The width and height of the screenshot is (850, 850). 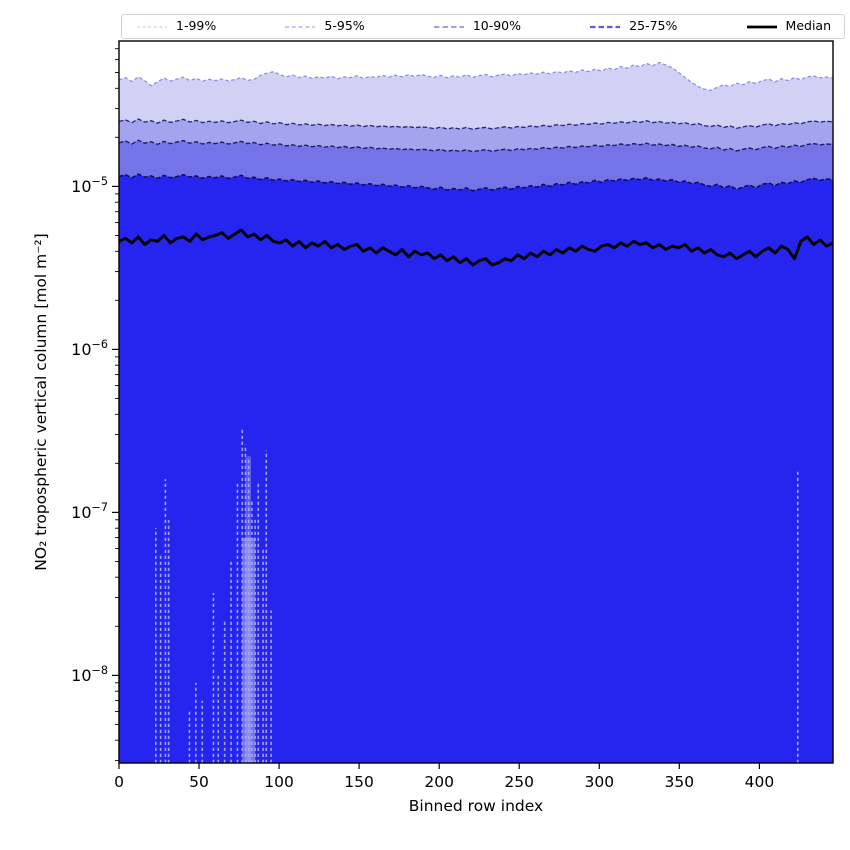 I want to click on y-axis-tick-label: 10⁻⁶, so click(x=89, y=348).